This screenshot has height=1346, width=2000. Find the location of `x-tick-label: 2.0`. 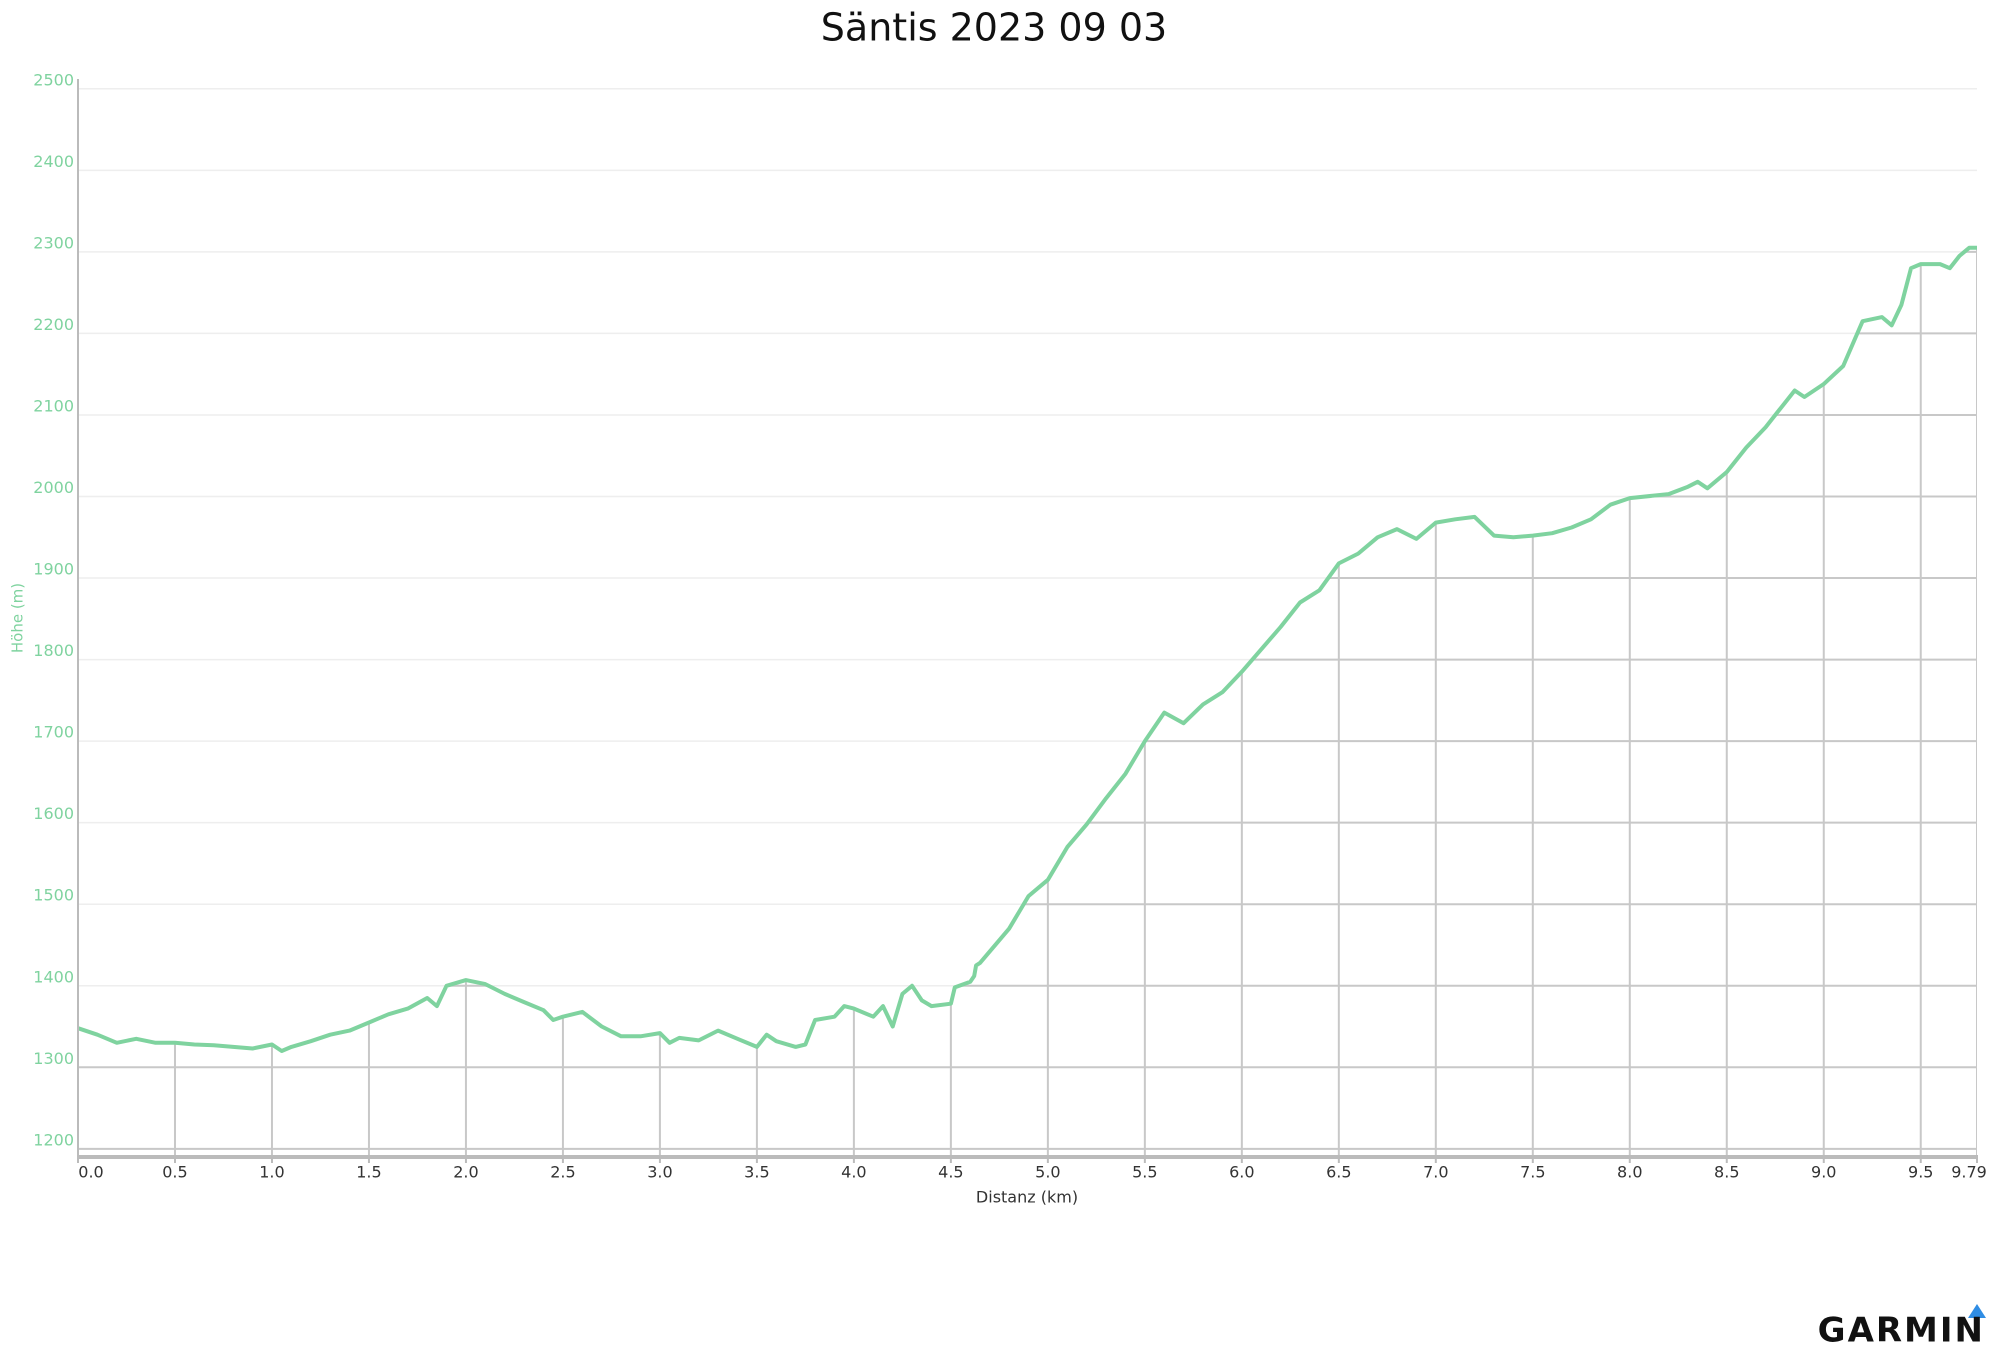

x-tick-label: 2.0 is located at coordinates (465, 1172).